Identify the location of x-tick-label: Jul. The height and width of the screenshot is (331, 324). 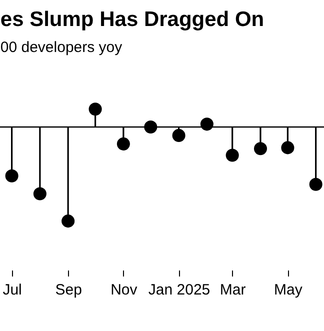
(12, 290).